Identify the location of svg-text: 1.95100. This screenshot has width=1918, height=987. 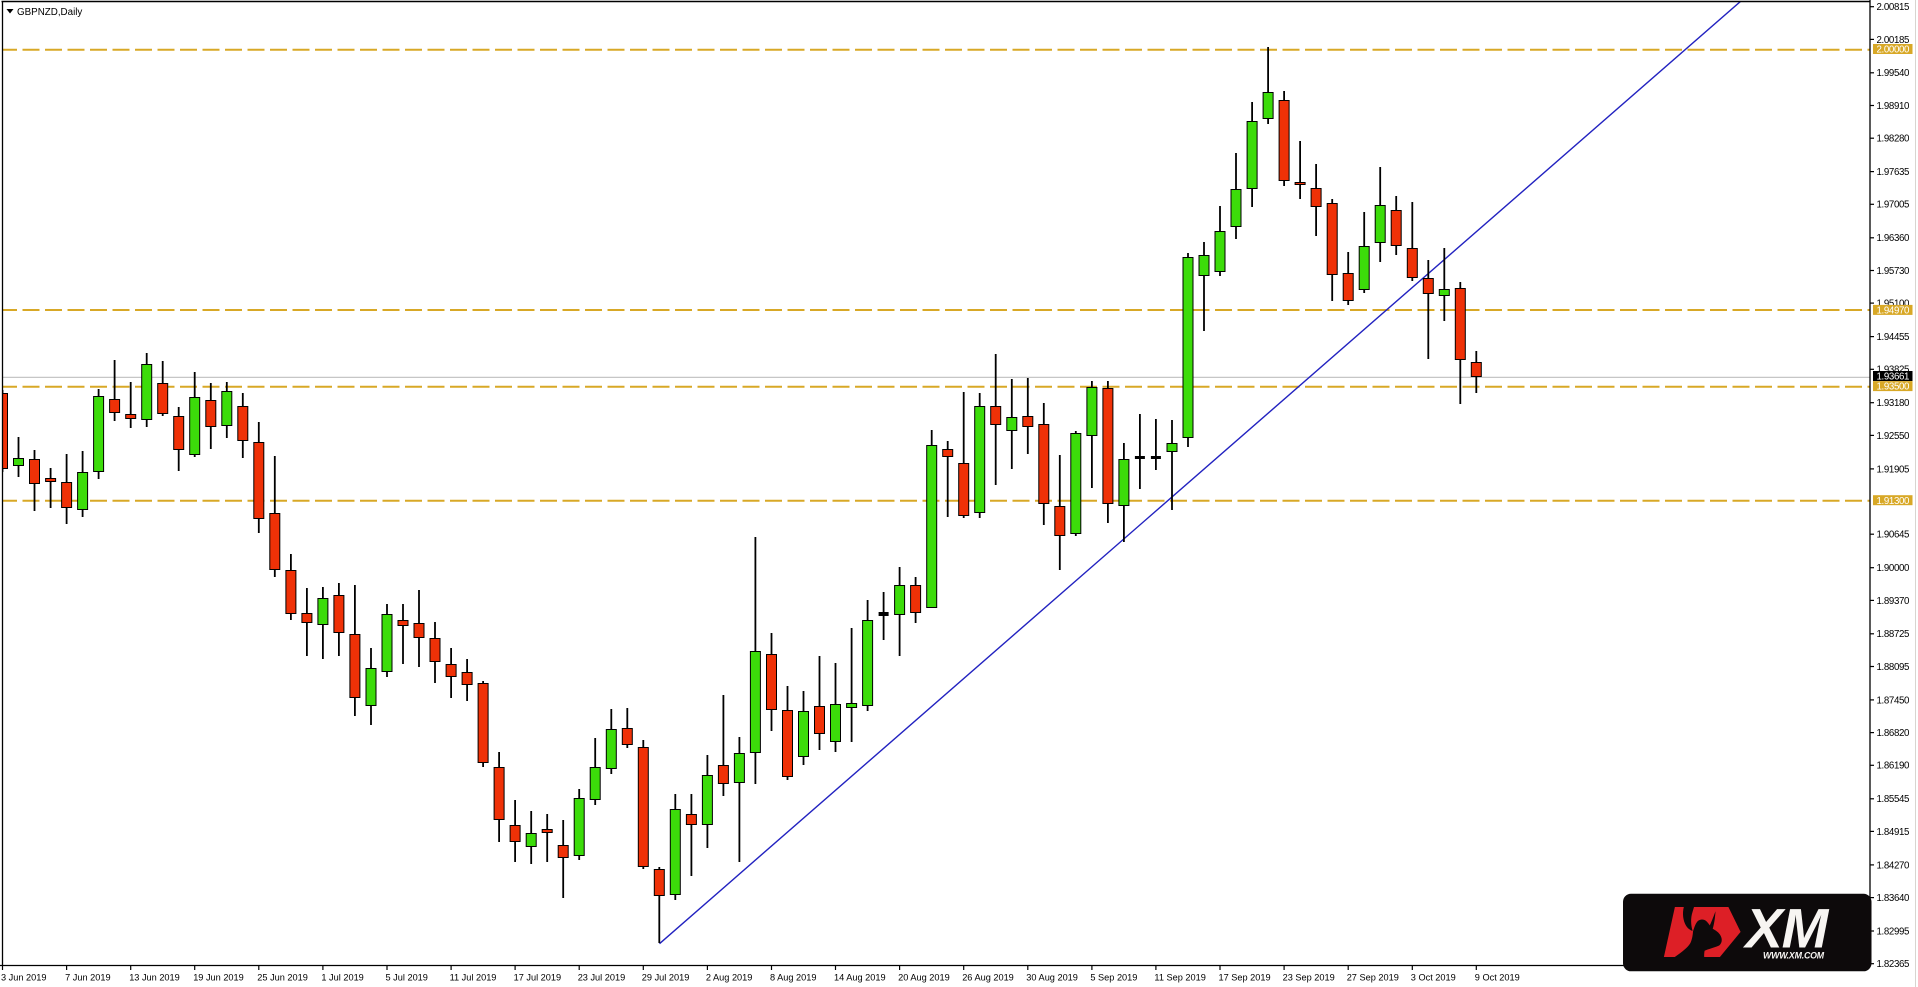
(1894, 304).